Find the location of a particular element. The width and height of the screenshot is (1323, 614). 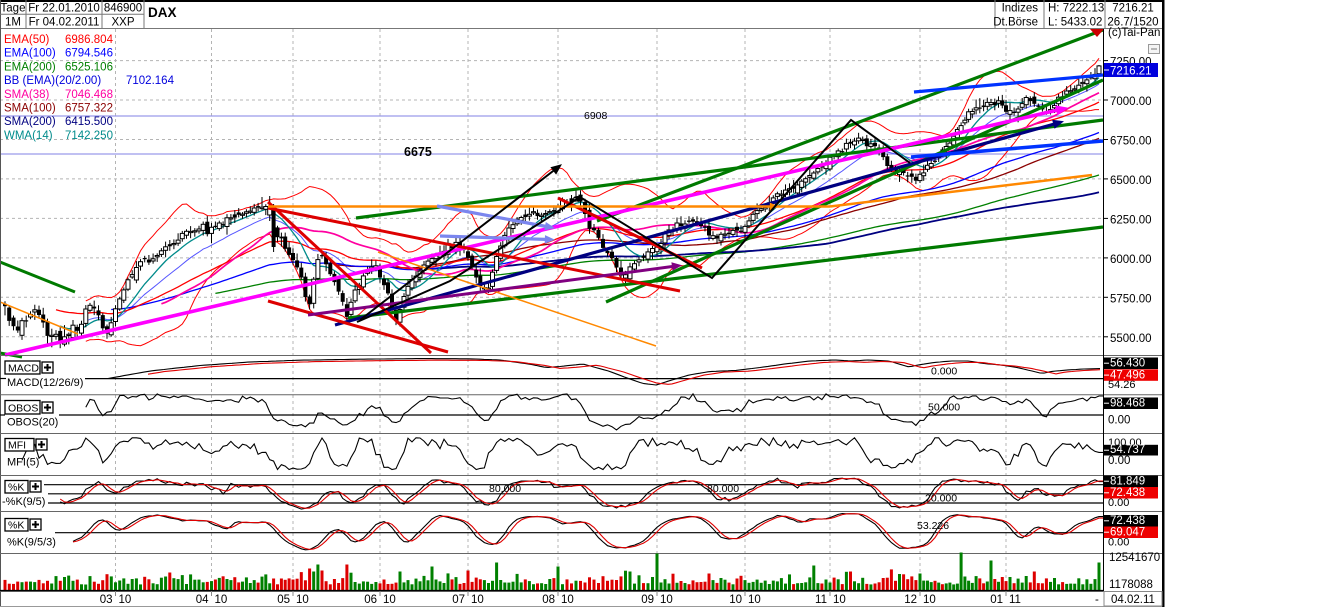

svg-text: -%K(9/5) is located at coordinates (23, 502).